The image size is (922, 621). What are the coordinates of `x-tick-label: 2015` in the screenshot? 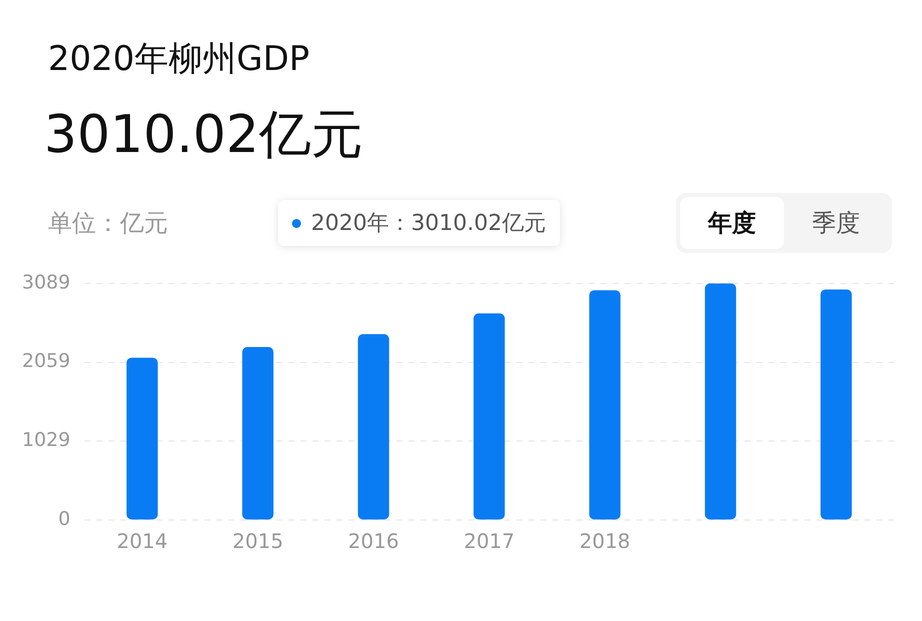 It's located at (258, 541).